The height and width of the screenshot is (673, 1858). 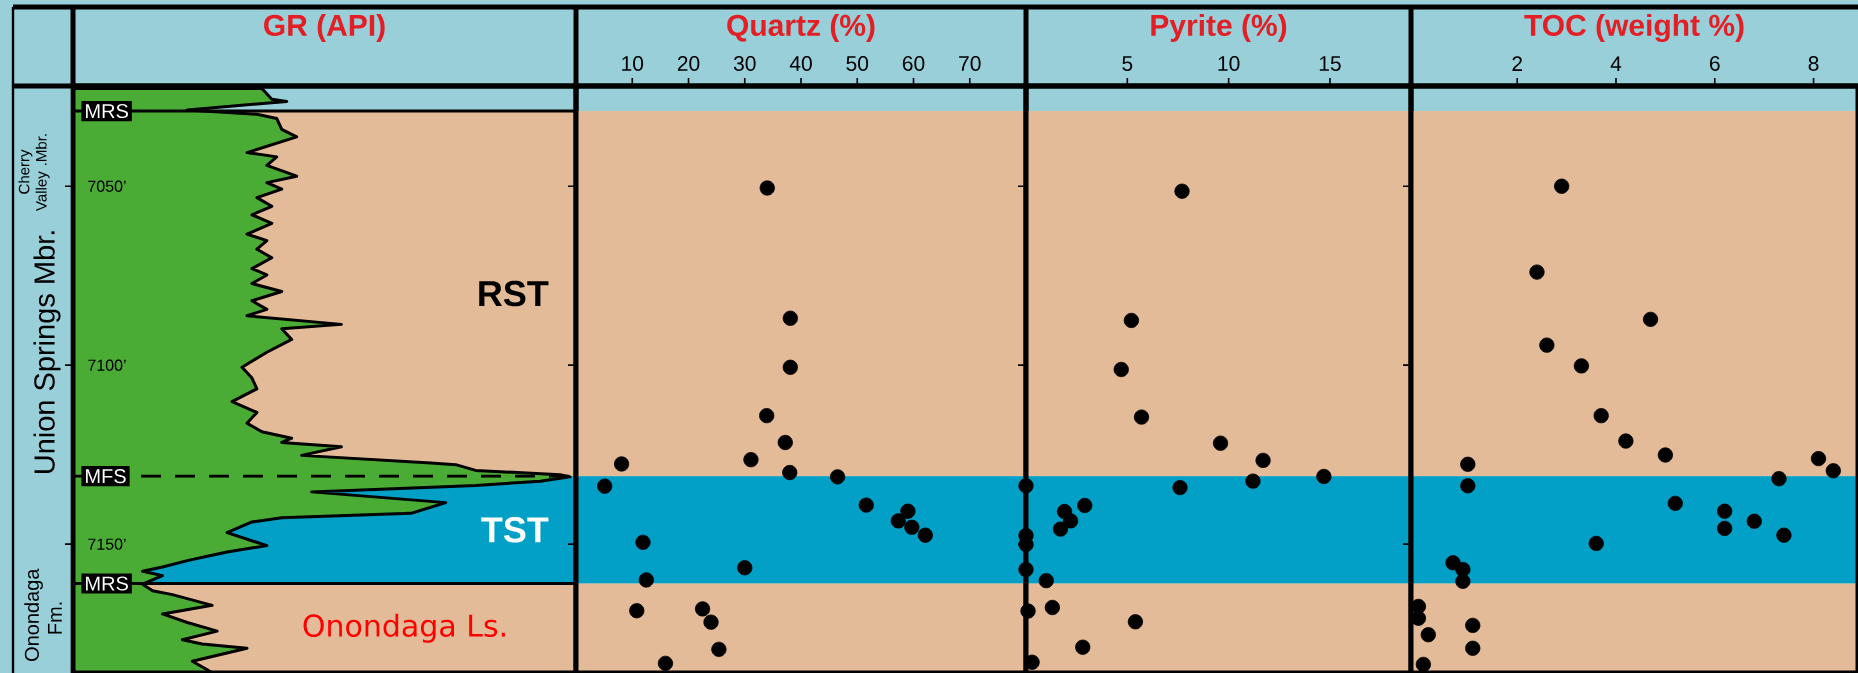 What do you see at coordinates (857, 63) in the screenshot?
I see `x-tick-label: 50` at bounding box center [857, 63].